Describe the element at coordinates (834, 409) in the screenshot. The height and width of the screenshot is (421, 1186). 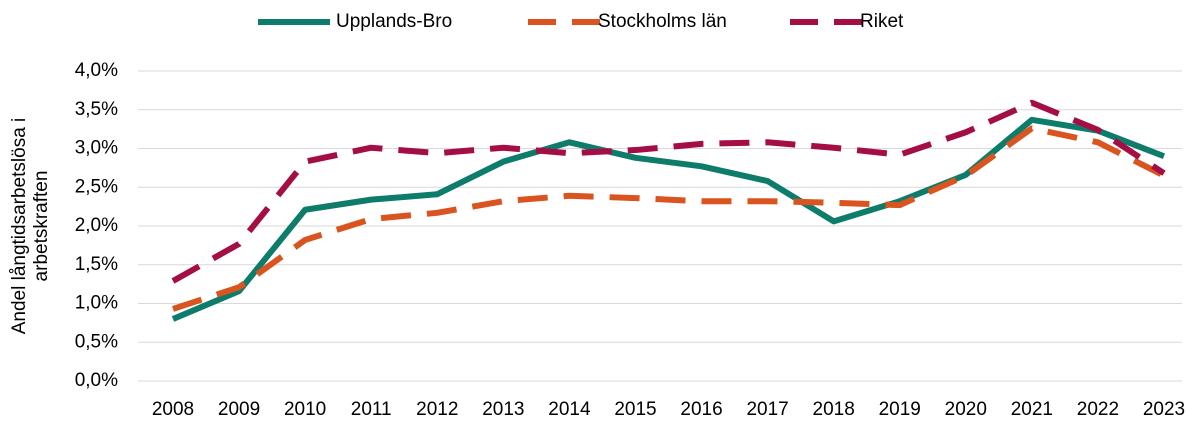
I see `x-tick-label: 2018` at that location.